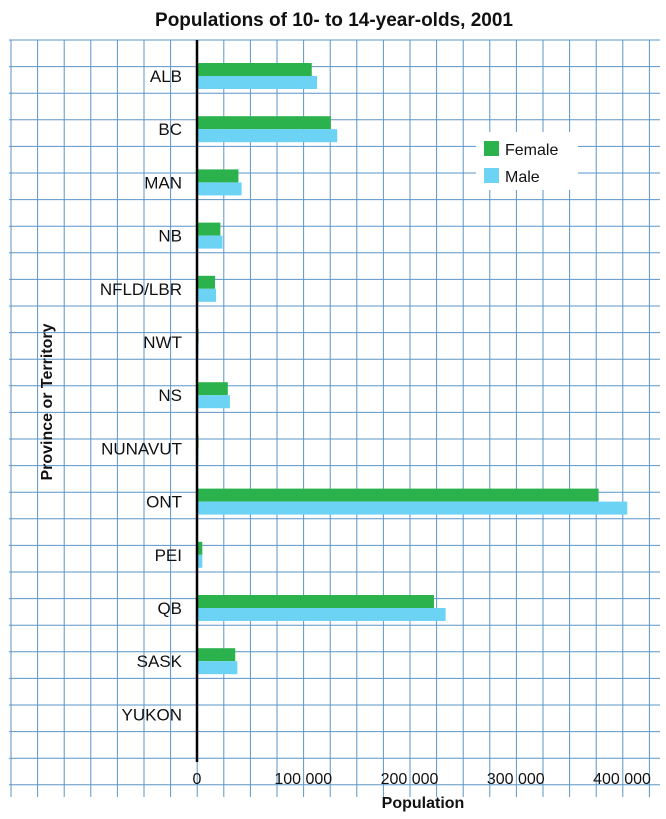 The height and width of the screenshot is (819, 666). What do you see at coordinates (47, 401) in the screenshot?
I see `y-axis-title: Province or Territory` at bounding box center [47, 401].